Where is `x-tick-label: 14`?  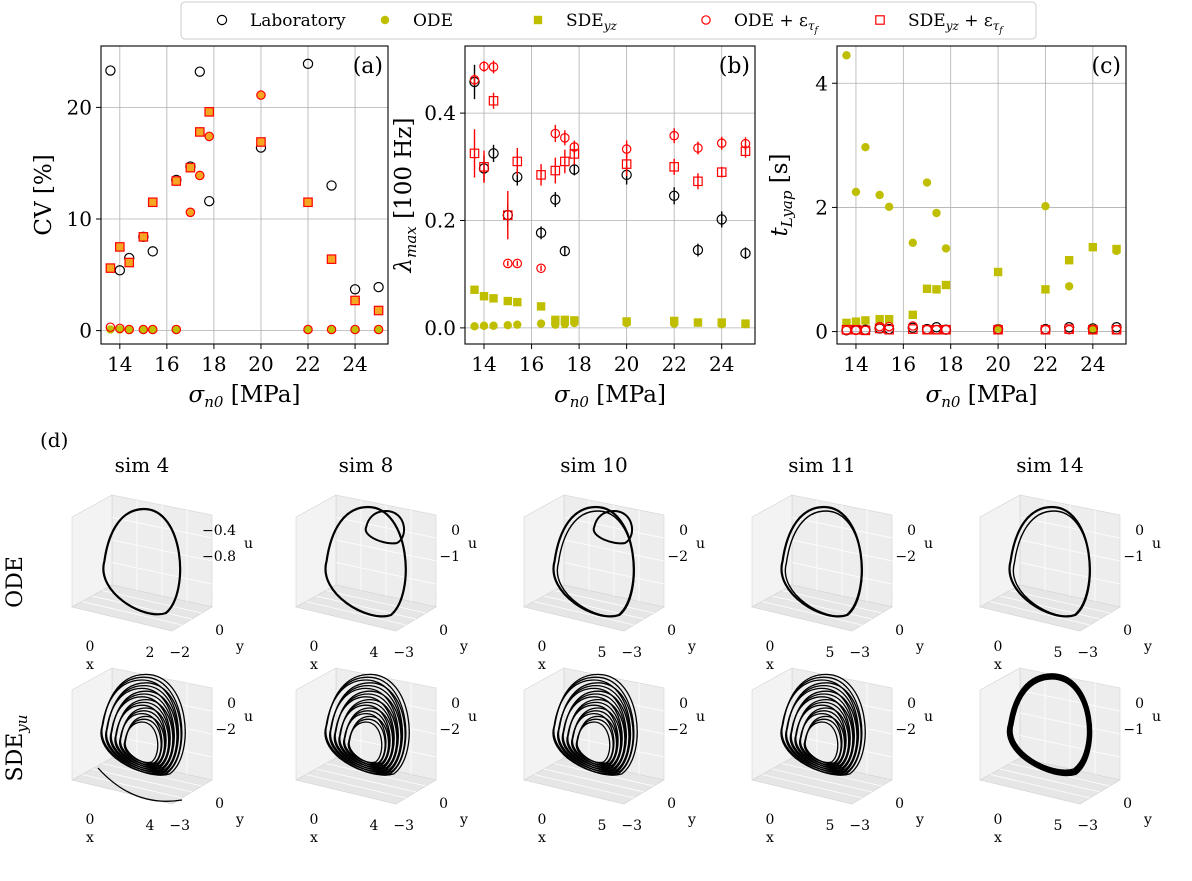
x-tick-label: 14 is located at coordinates (855, 364).